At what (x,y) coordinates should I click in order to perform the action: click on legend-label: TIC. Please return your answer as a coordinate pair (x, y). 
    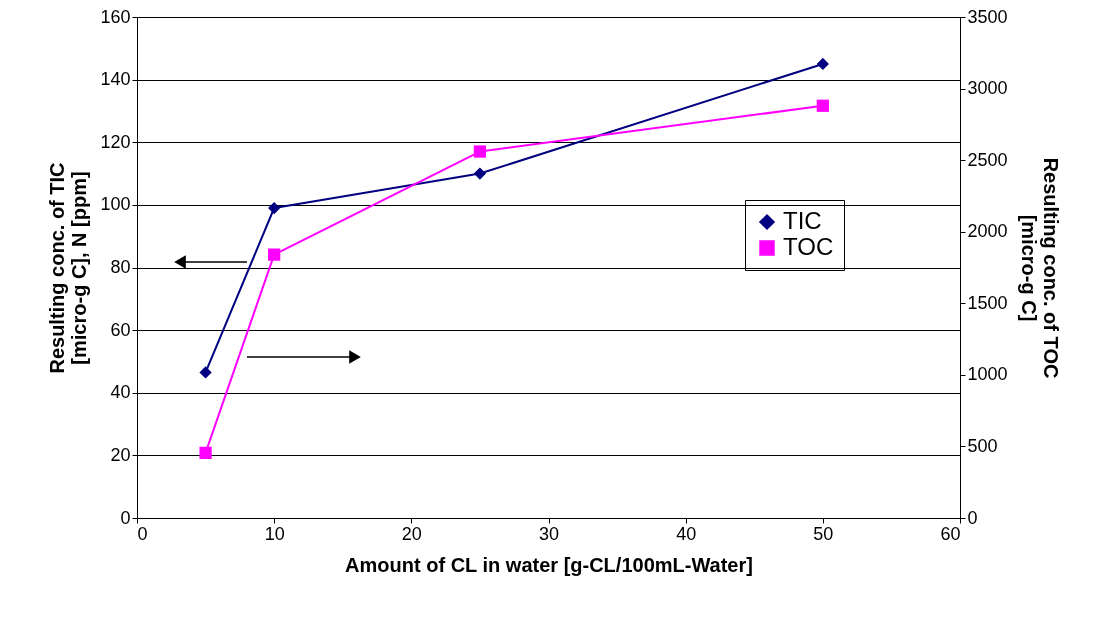
    Looking at the image, I should click on (802, 220).